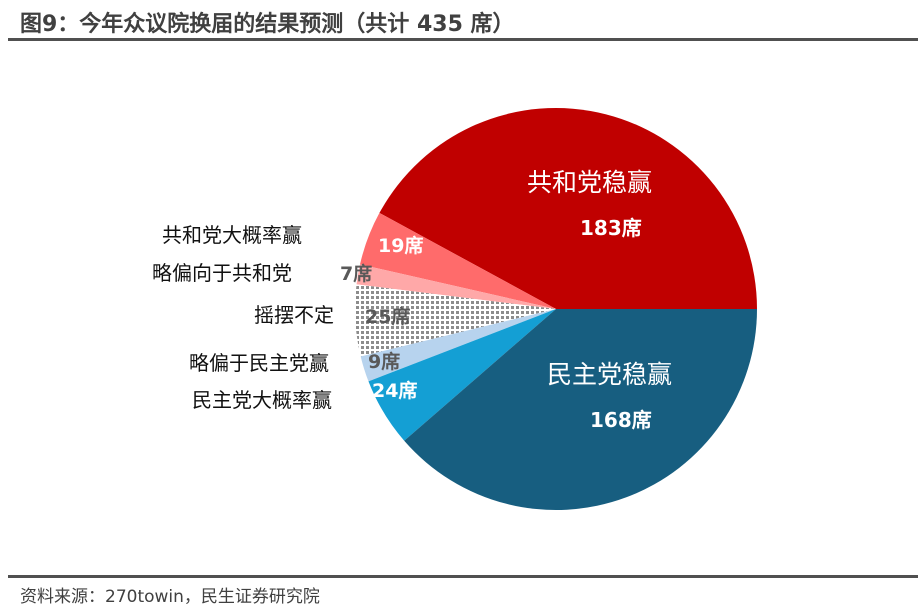  I want to click on dem-safe-value: 168席, so click(621, 420).